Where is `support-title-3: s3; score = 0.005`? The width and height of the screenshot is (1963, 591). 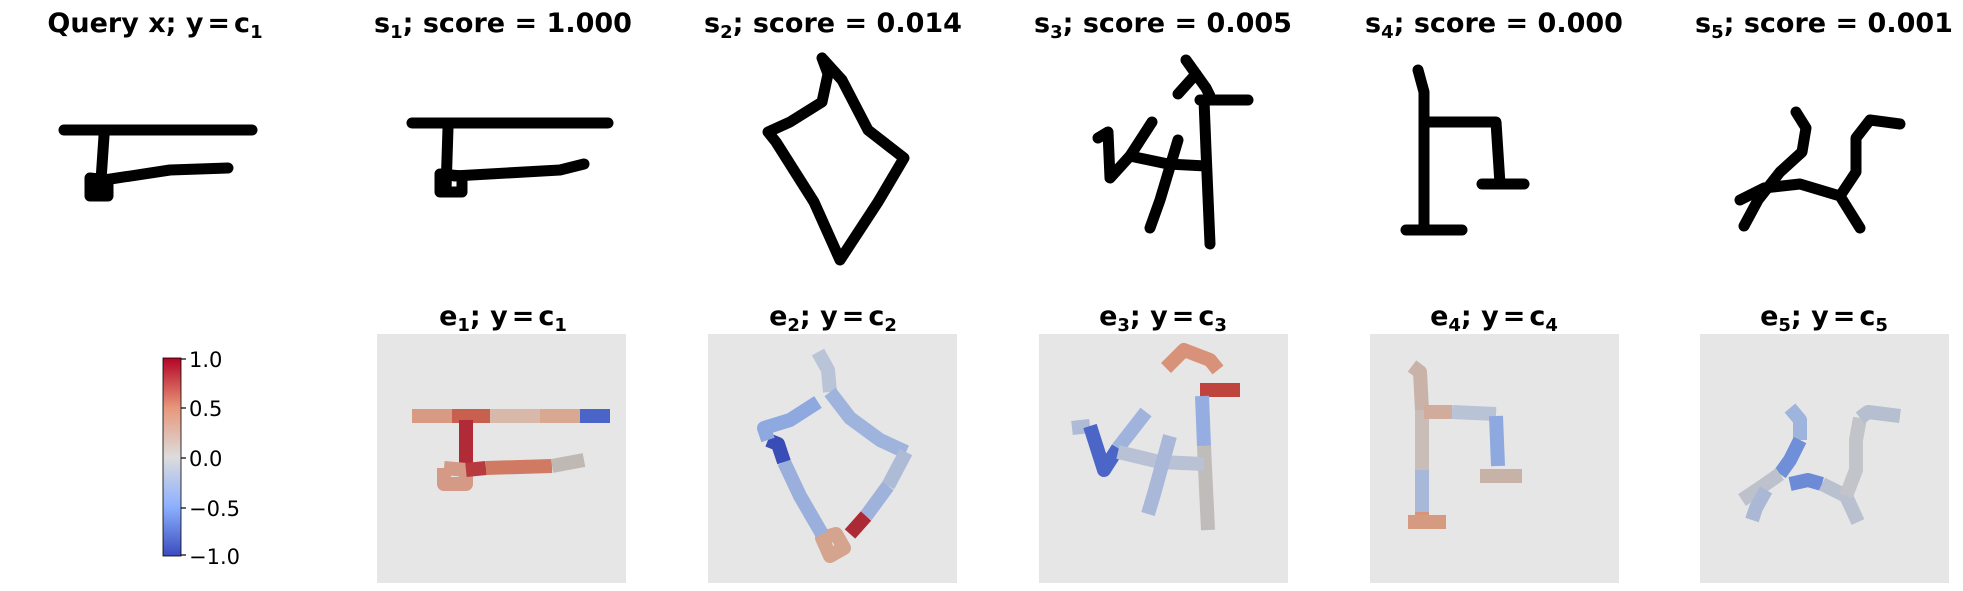 support-title-3: s3; score = 0.005 is located at coordinates (1163, 25).